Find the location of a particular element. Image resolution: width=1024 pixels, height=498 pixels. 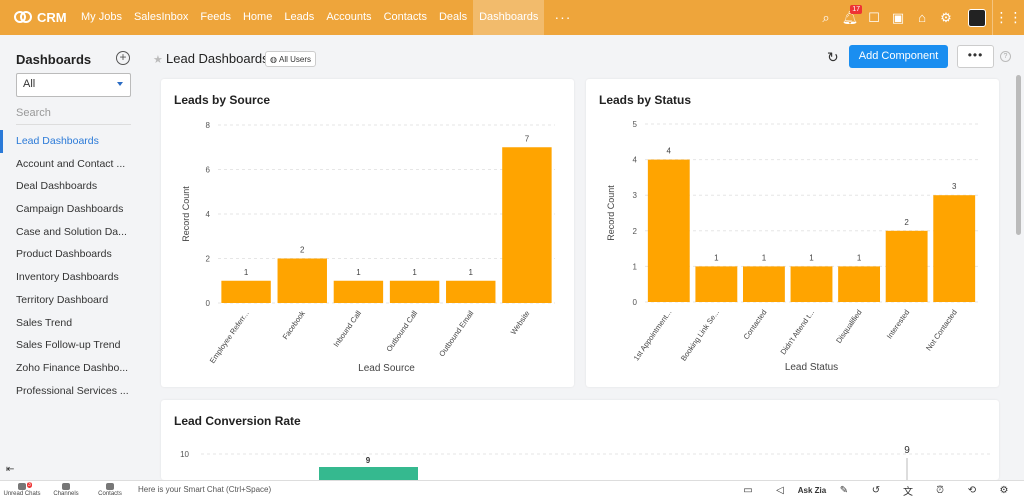

crm-logo-icon is located at coordinates (23, 17).